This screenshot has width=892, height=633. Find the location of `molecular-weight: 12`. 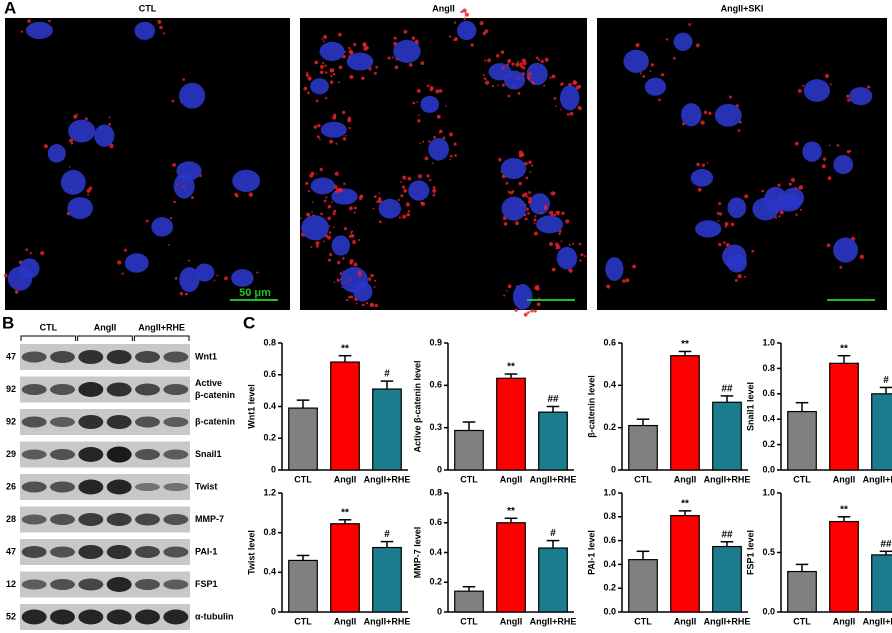

molecular-weight: 12 is located at coordinates (11, 584).